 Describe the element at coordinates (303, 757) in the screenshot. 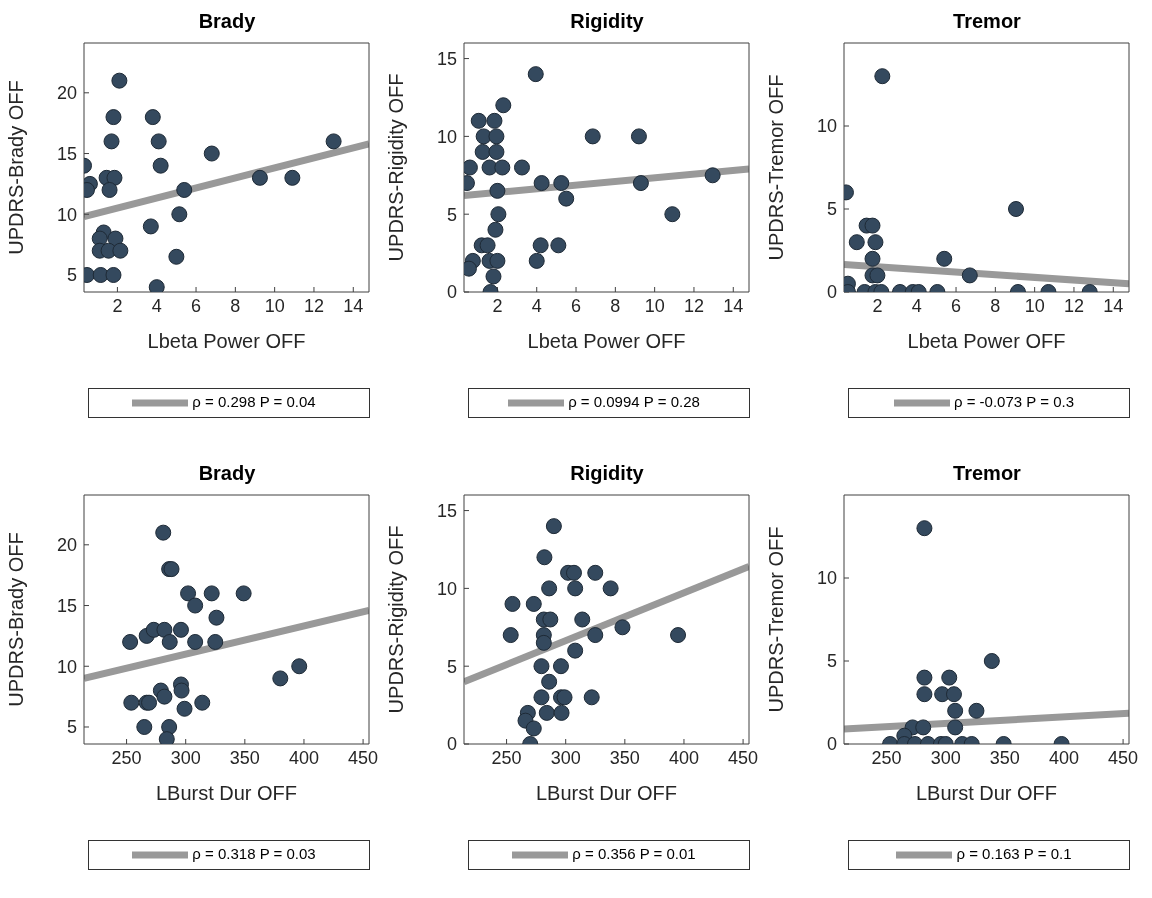

I see `x-tick-label: 400` at that location.